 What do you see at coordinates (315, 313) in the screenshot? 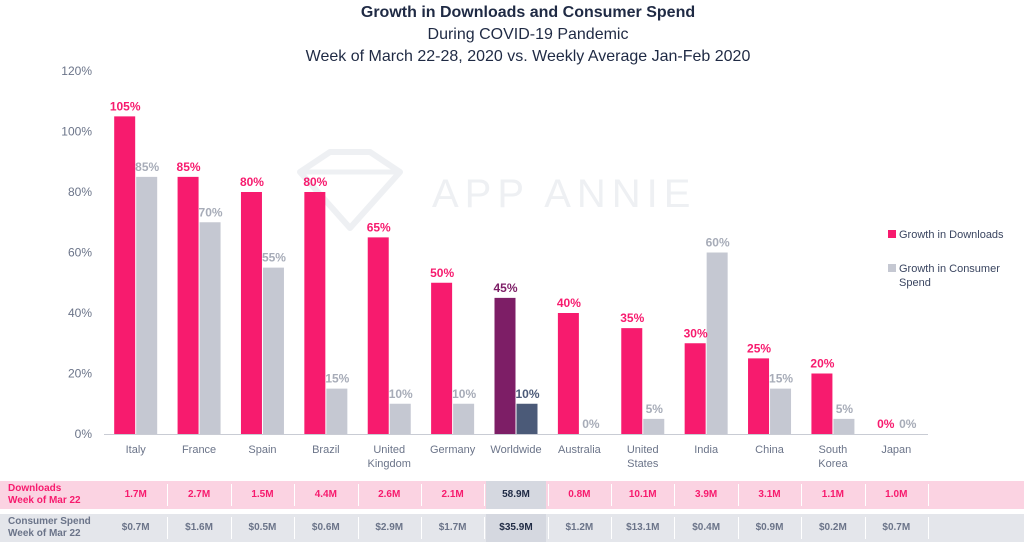
I see `bar-downloads-brazil` at bounding box center [315, 313].